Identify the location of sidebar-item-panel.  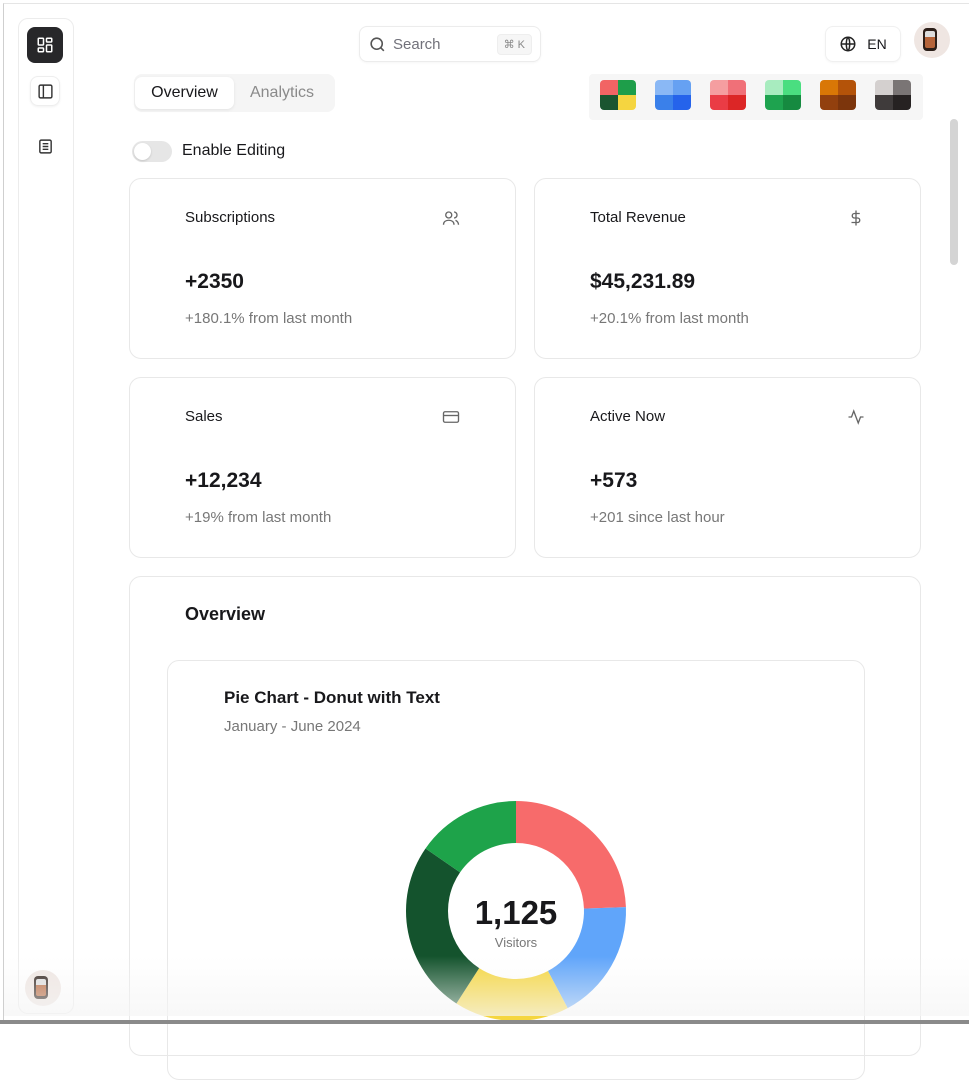
(45, 91).